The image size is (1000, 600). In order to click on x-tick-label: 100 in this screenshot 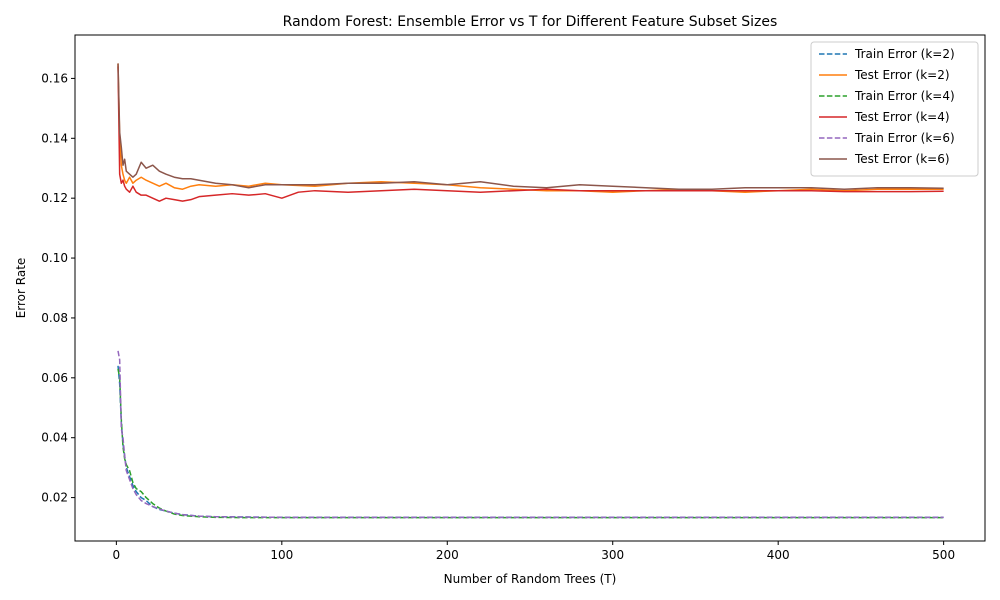, I will do `click(281, 555)`.